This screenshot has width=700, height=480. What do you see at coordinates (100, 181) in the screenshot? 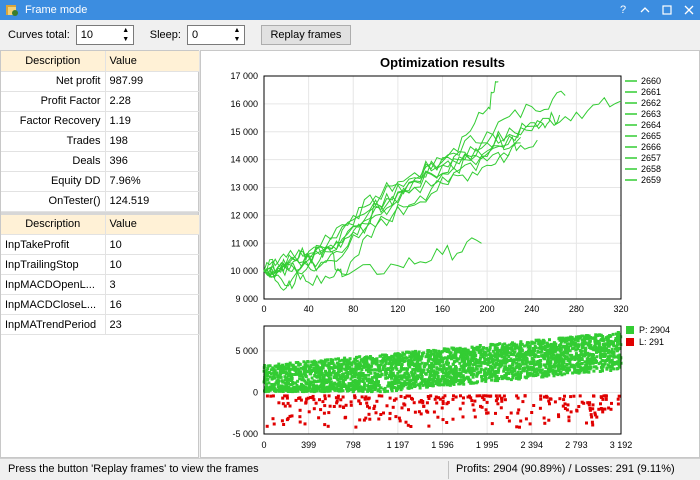
I see `table-row: Equity DD 7.96%` at bounding box center [100, 181].